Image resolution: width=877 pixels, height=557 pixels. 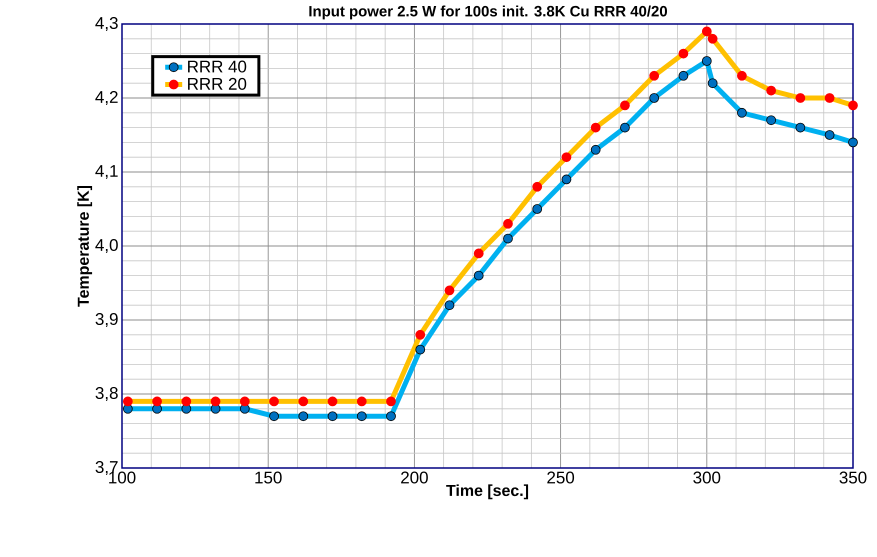 I want to click on y-tick-label: 4,3, so click(x=106, y=24).